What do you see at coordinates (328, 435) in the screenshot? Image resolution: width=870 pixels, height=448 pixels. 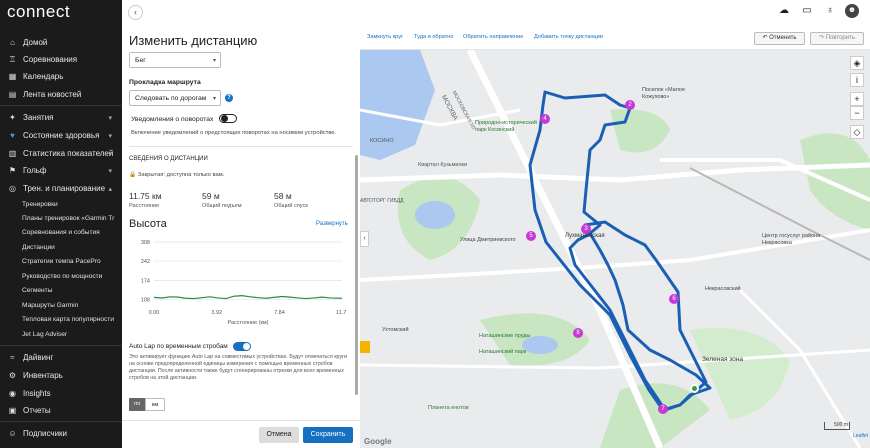 I see `save-button: Сохранить` at bounding box center [328, 435].